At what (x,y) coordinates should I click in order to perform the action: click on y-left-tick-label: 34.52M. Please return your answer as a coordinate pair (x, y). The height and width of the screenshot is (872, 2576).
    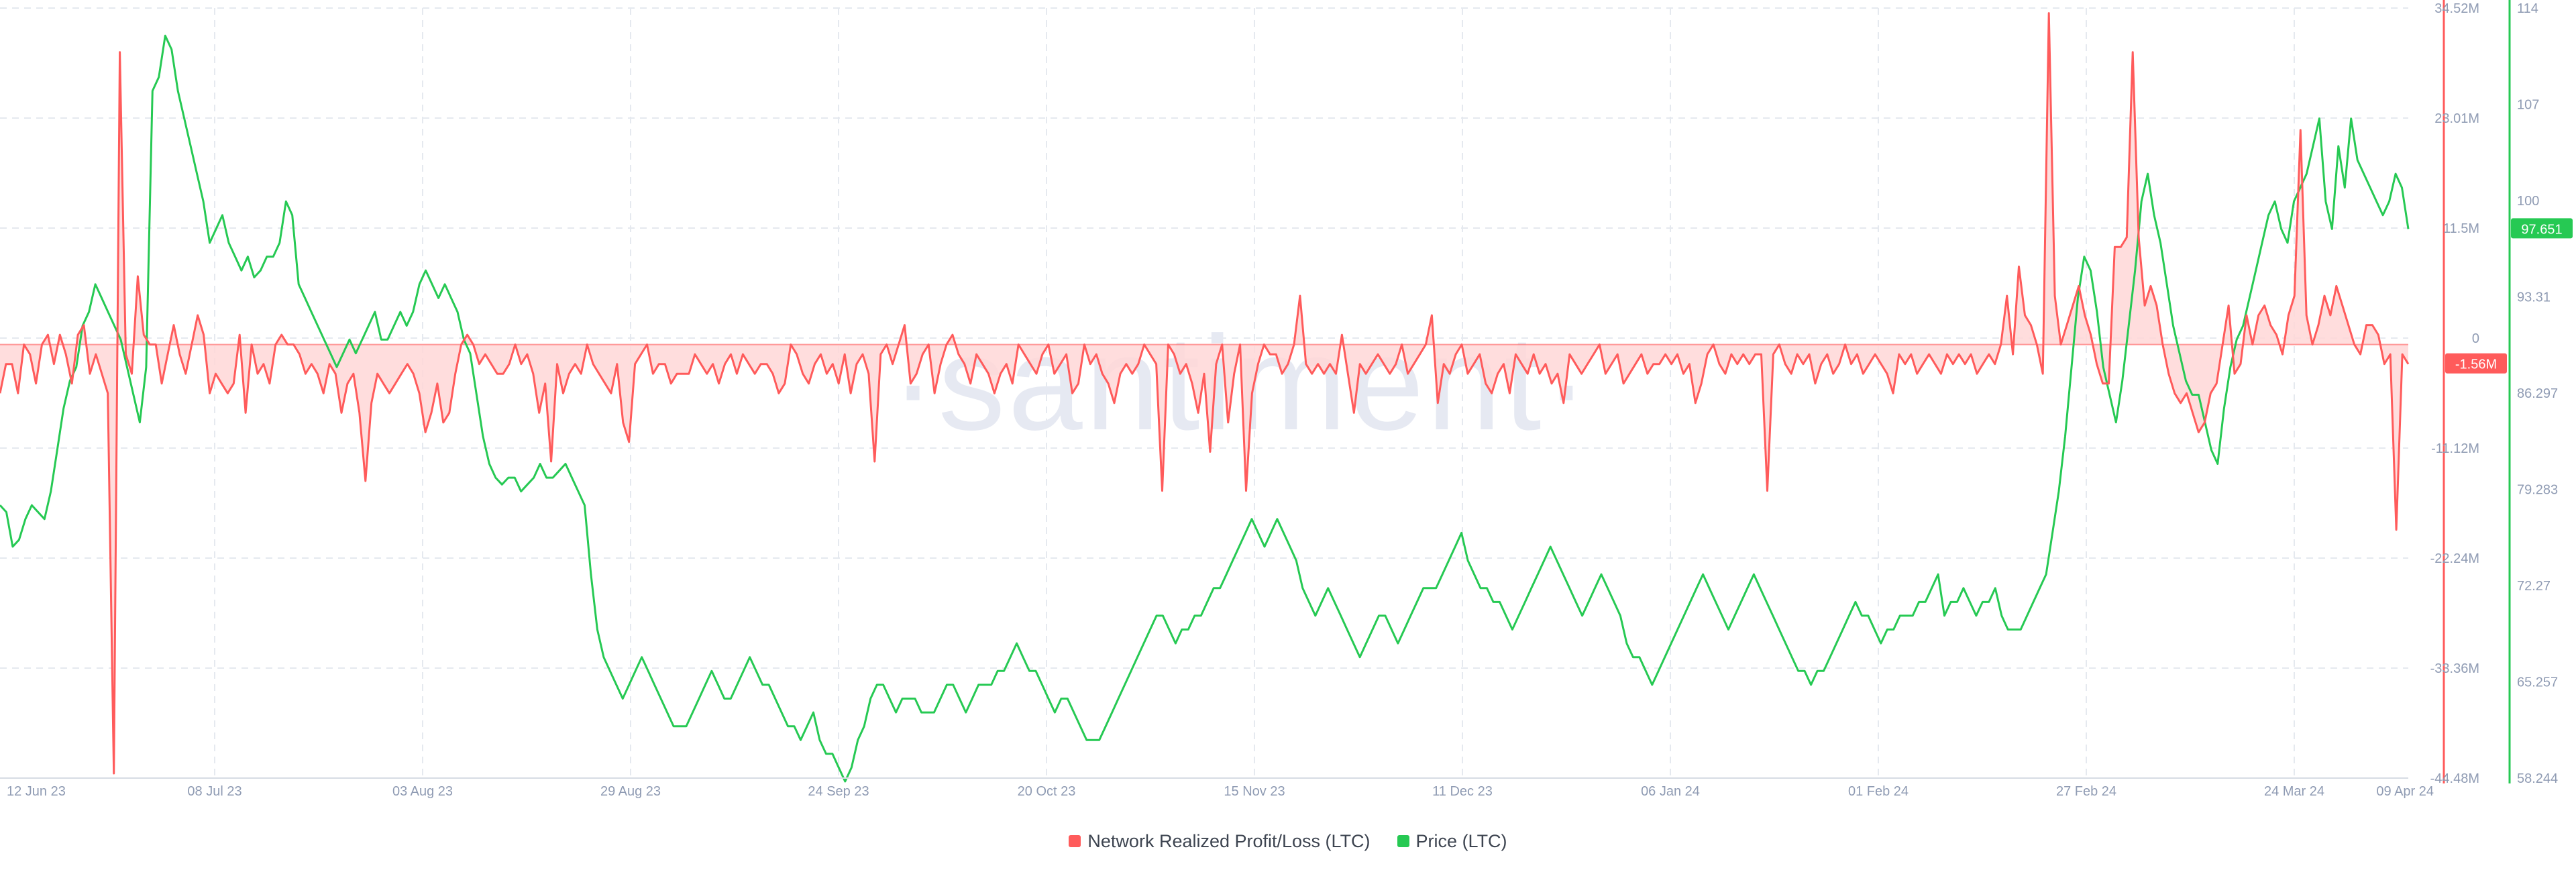
    Looking at the image, I should click on (2456, 8).